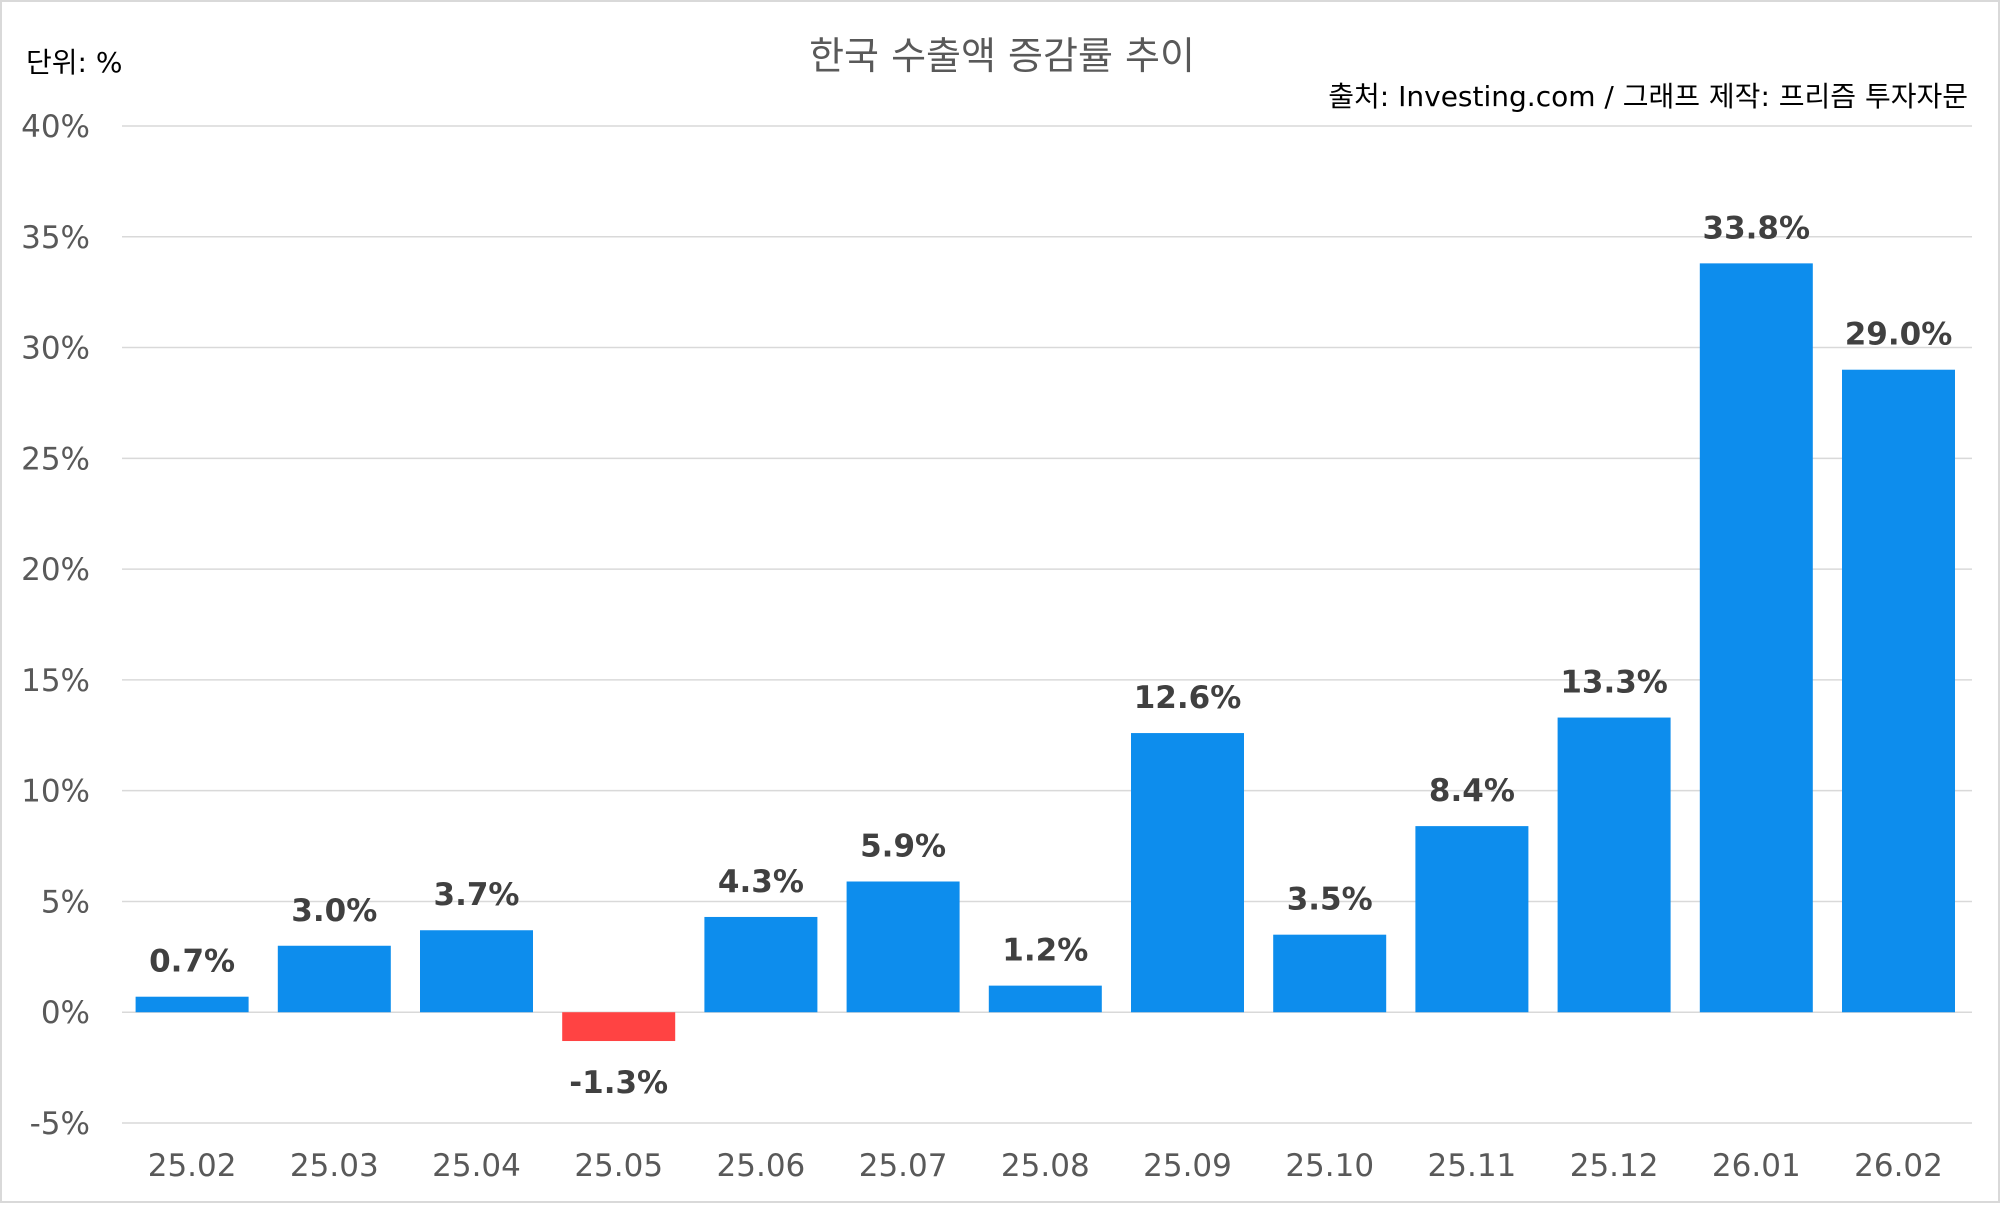 The height and width of the screenshot is (1205, 2000). I want to click on x-tick-label: 26.02, so click(1898, 1166).